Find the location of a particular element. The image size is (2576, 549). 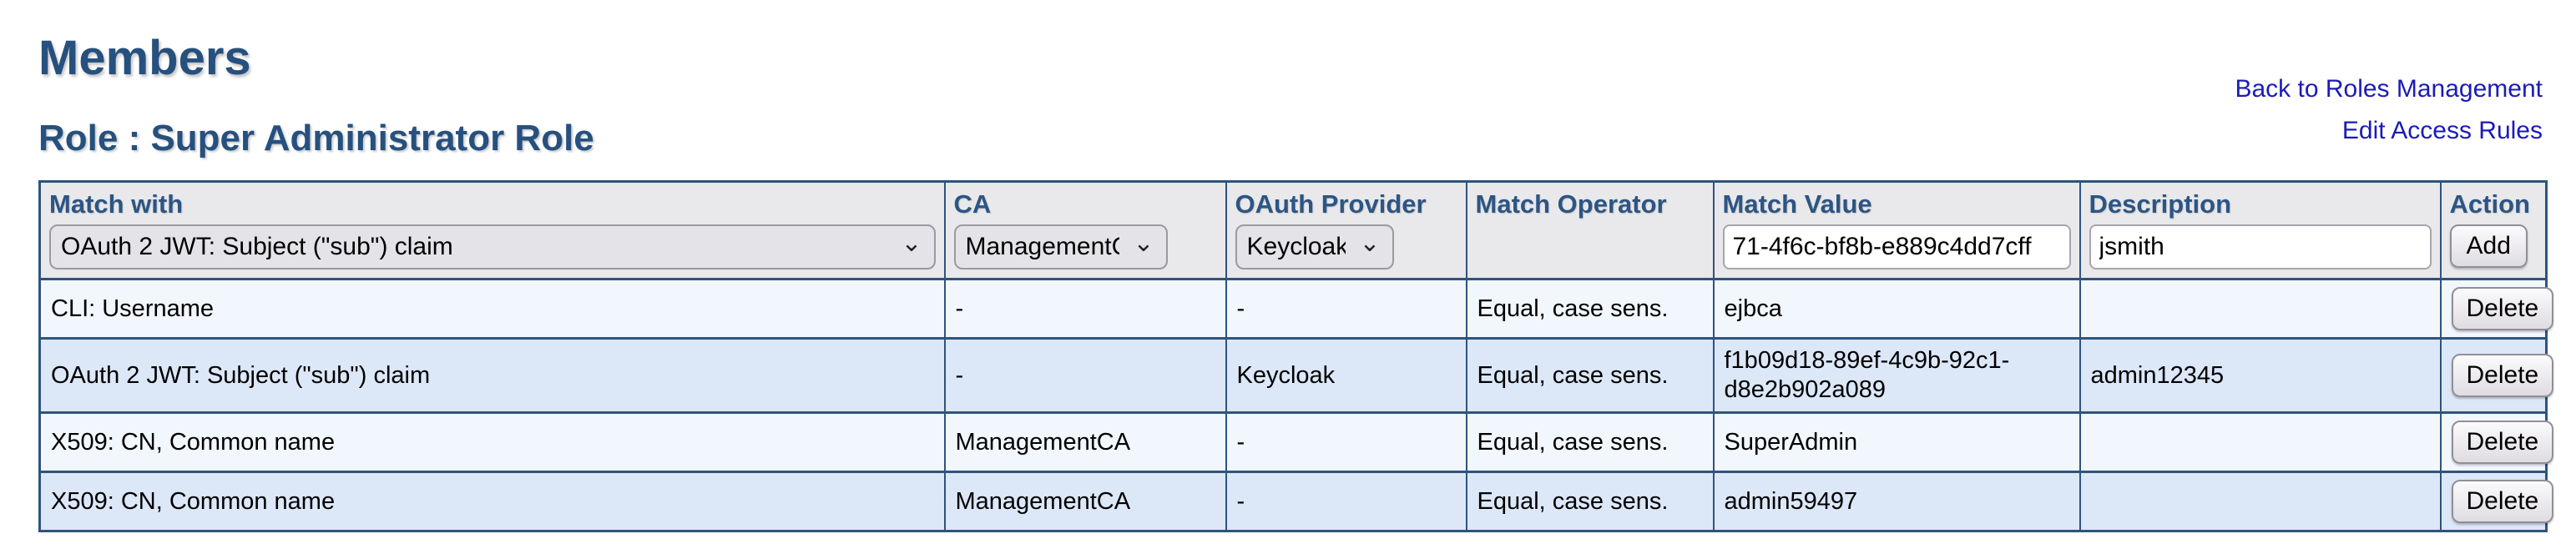

oauth-provider-select-value: Keycloak is located at coordinates (1296, 246).